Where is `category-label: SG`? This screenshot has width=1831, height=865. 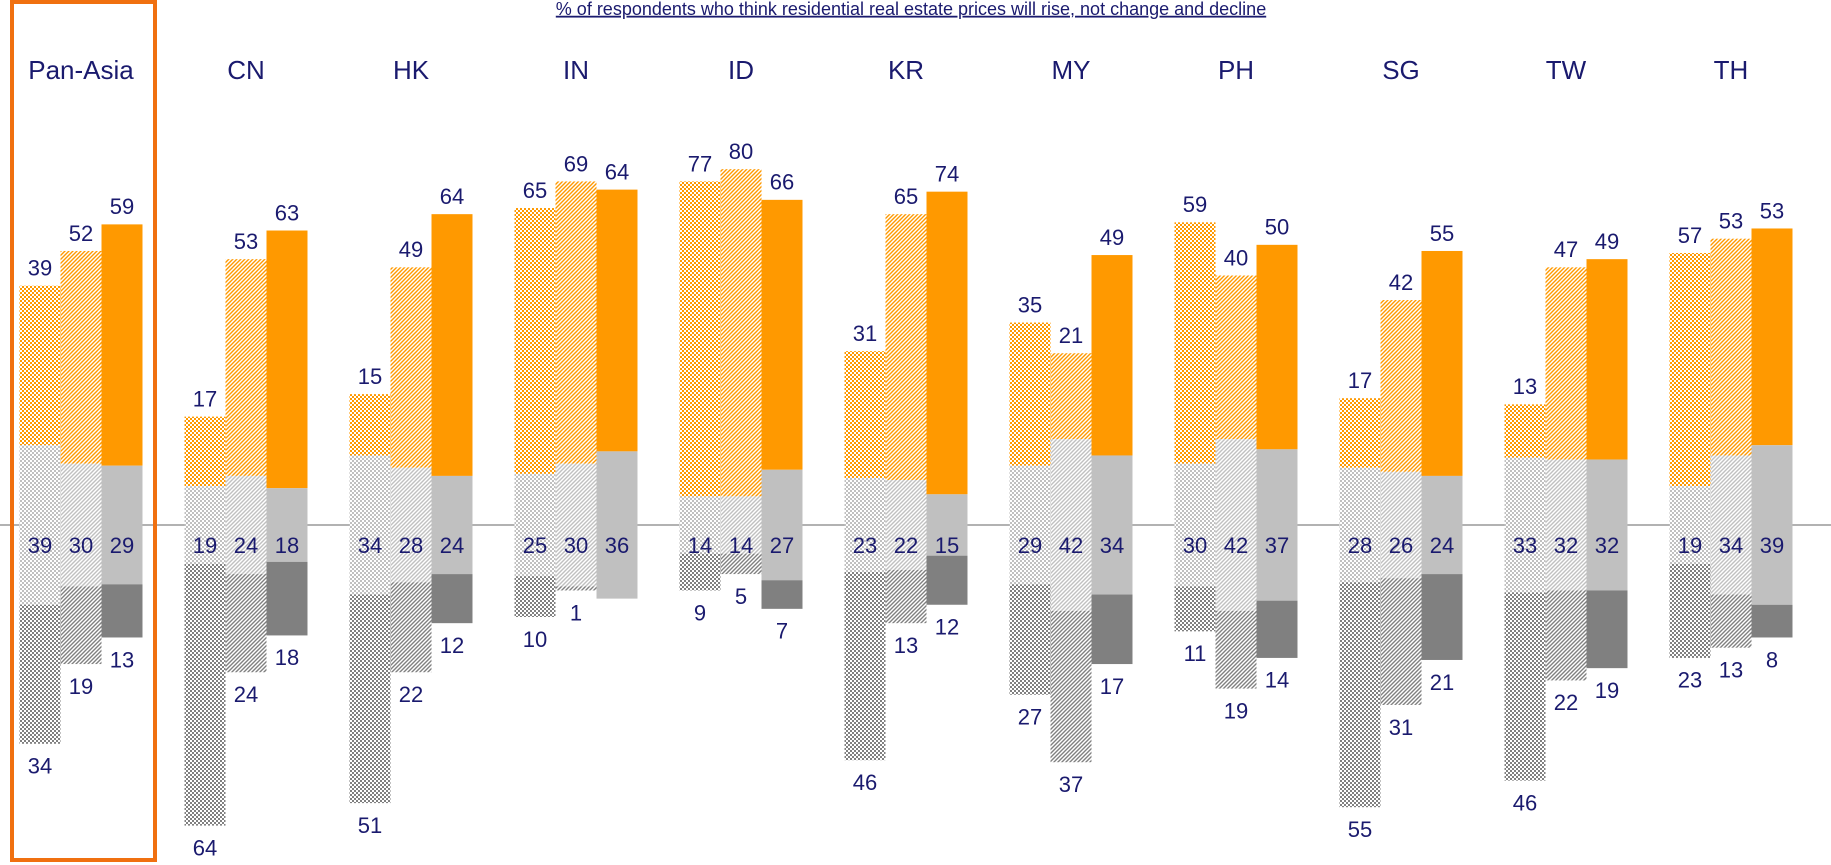
category-label: SG is located at coordinates (1401, 70).